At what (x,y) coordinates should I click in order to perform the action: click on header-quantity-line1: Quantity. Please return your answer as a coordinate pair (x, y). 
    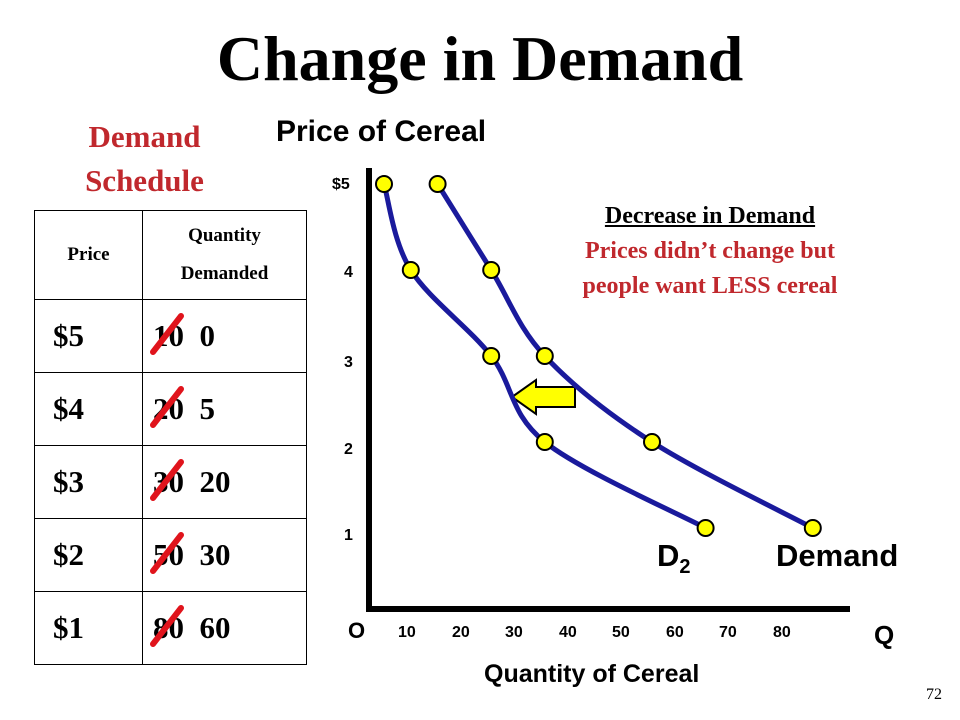
    Looking at the image, I should click on (224, 235).